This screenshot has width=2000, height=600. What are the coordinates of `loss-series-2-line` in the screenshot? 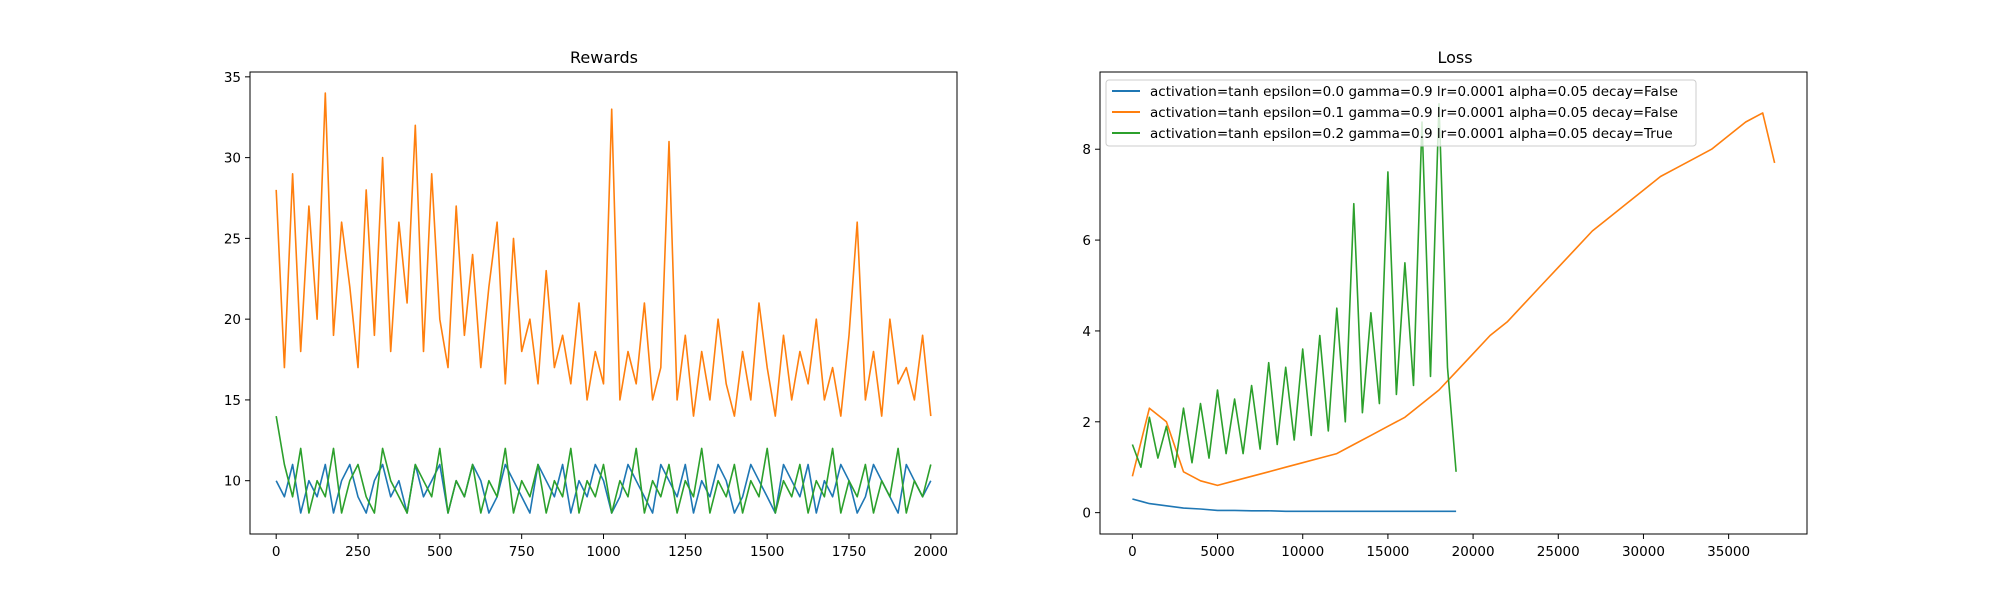 It's located at (1294, 287).